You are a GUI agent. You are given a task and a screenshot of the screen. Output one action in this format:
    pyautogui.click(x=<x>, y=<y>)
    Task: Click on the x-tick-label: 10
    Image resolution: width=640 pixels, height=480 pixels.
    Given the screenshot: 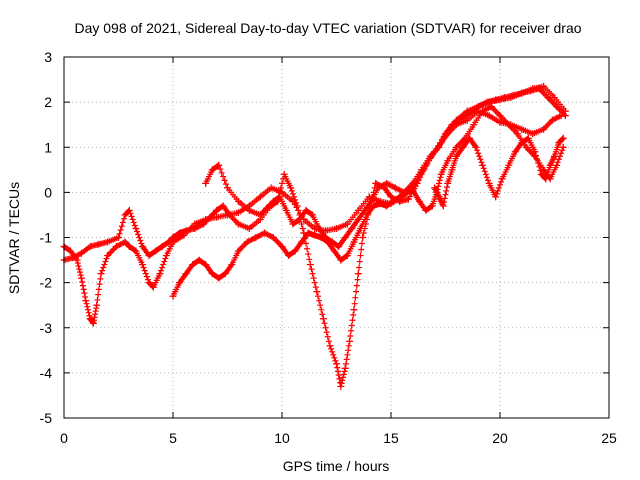 What is the action you would take?
    pyautogui.click(x=282, y=438)
    